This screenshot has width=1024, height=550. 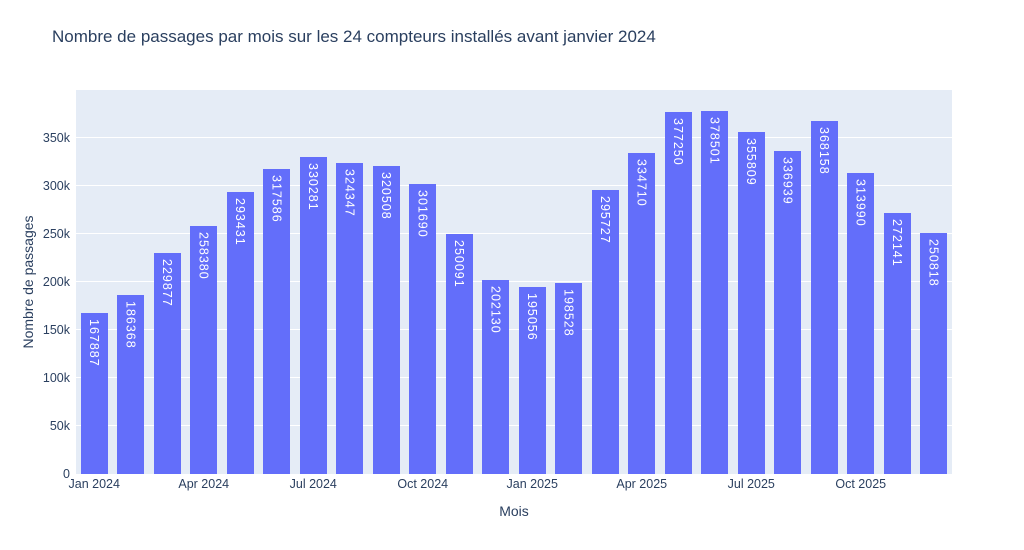 I want to click on bar-slot: 293431, so click(x=240, y=282).